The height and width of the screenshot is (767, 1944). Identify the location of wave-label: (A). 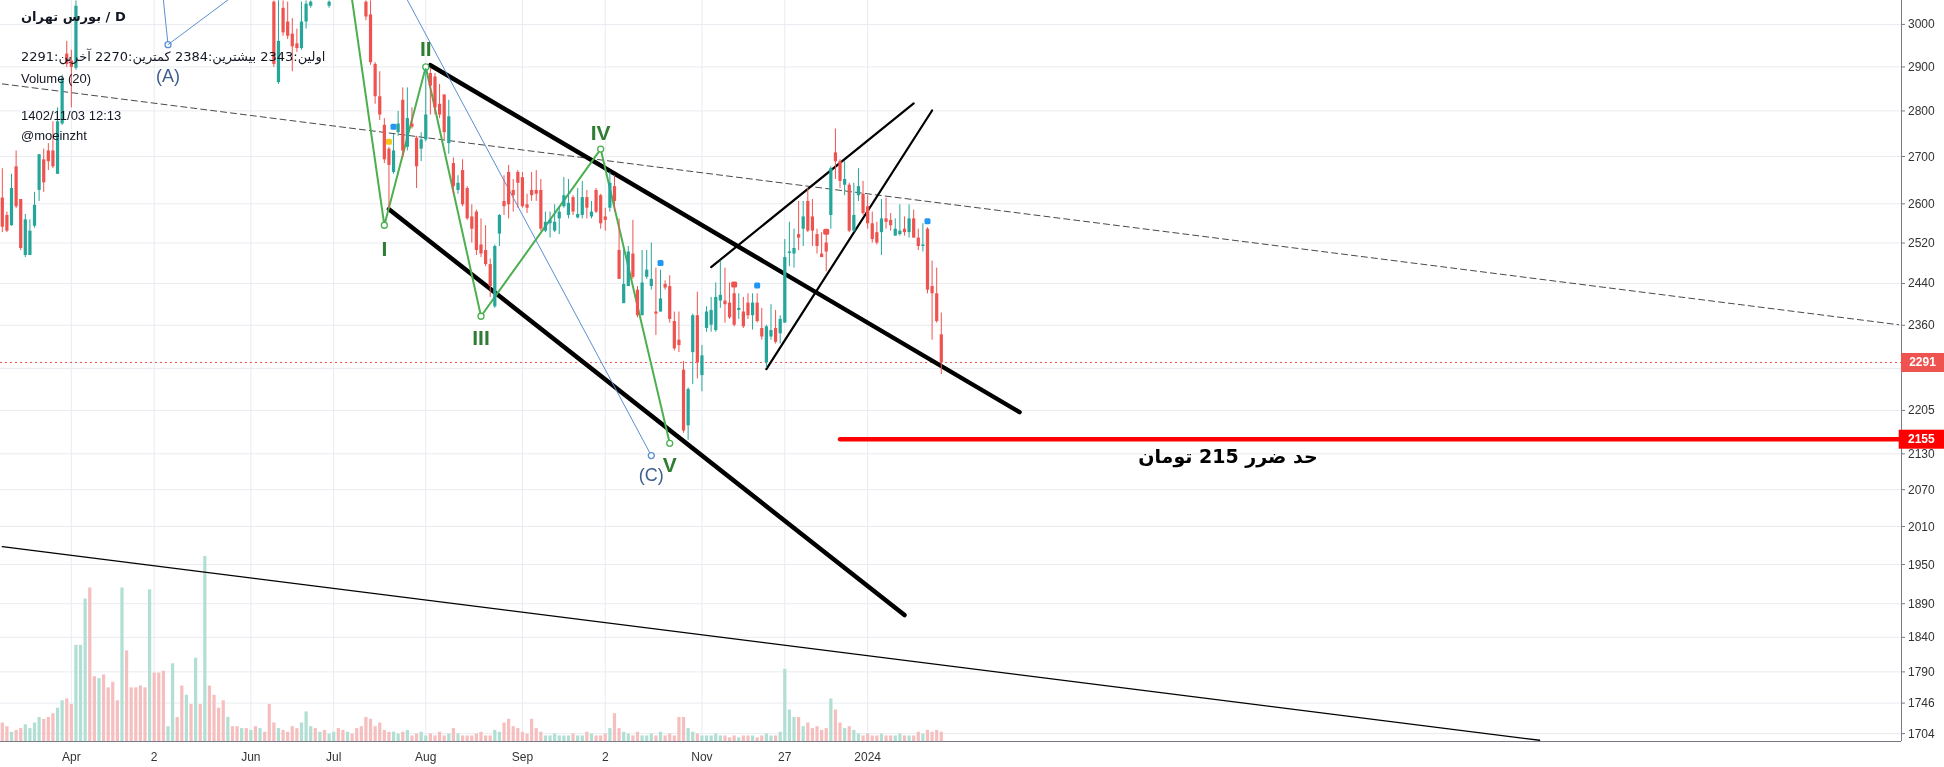
(168, 75).